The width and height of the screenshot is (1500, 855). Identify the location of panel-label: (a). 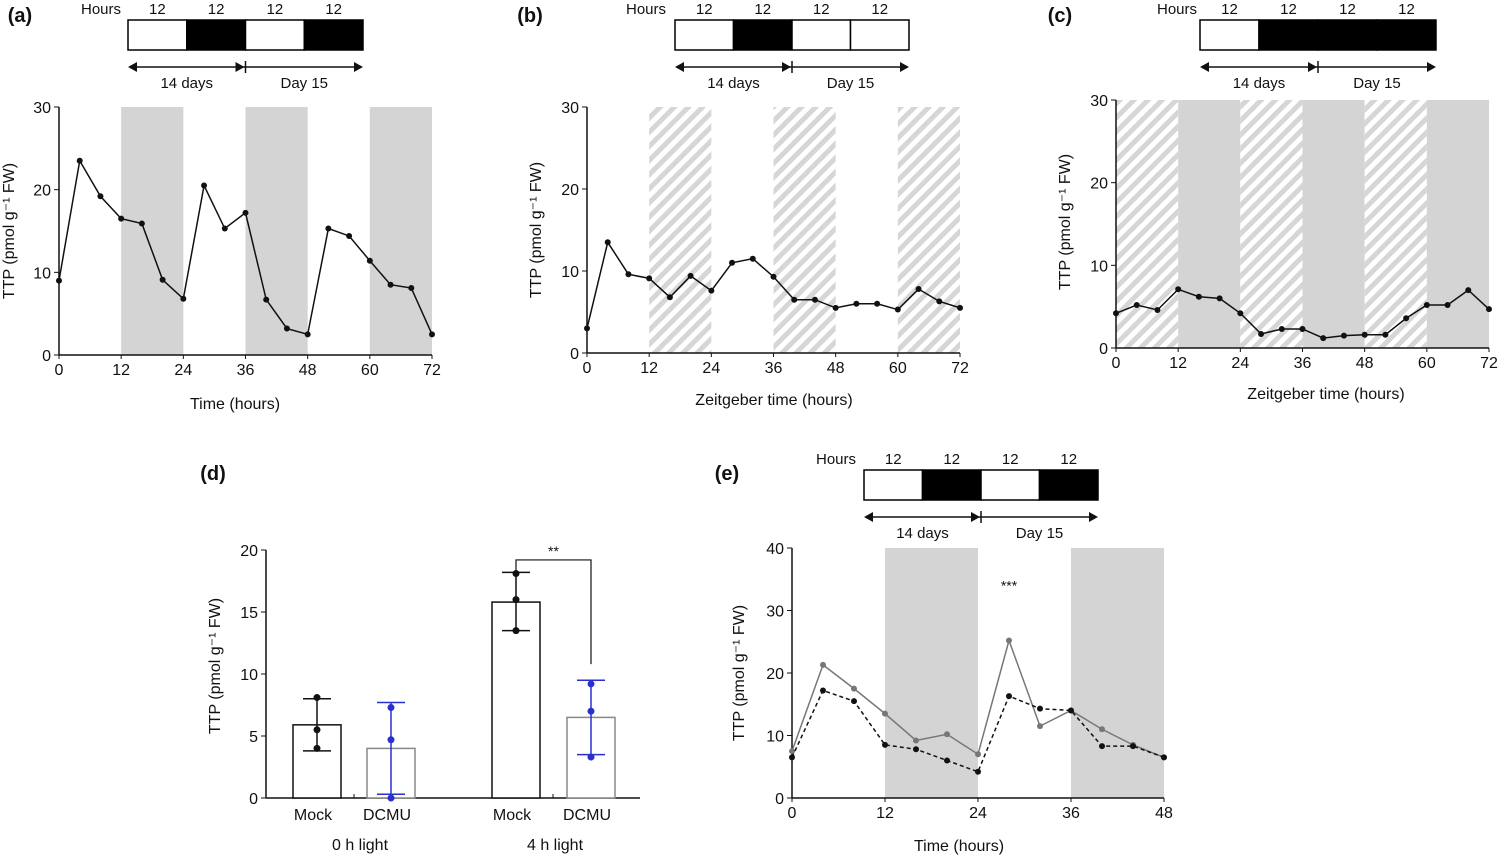
(20, 16).